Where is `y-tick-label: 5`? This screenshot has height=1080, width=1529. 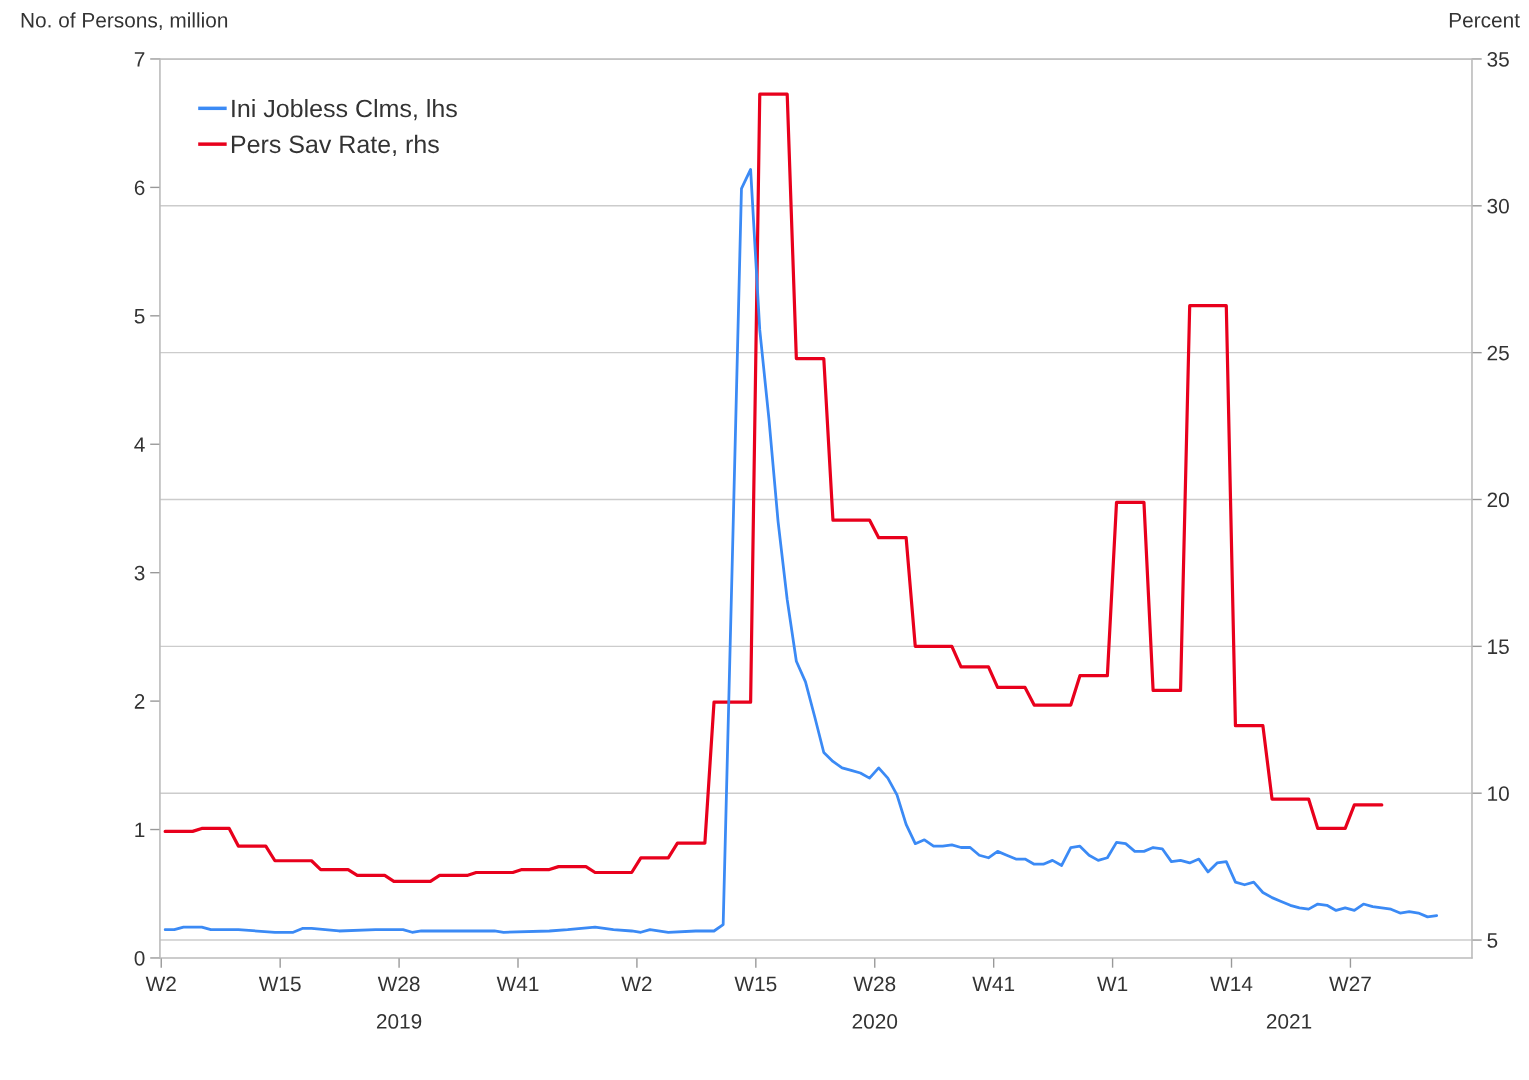 y-tick-label: 5 is located at coordinates (139, 316).